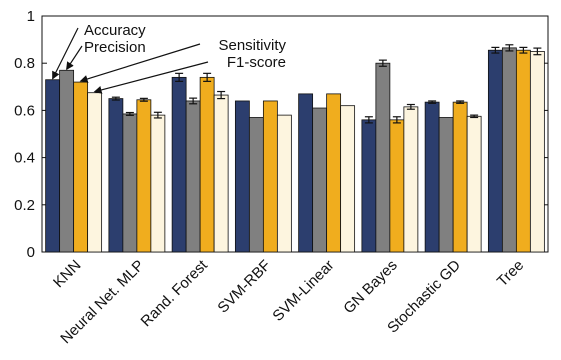 This screenshot has height=360, width=561. What do you see at coordinates (510, 273) in the screenshot?
I see `category-label: Tree` at bounding box center [510, 273].